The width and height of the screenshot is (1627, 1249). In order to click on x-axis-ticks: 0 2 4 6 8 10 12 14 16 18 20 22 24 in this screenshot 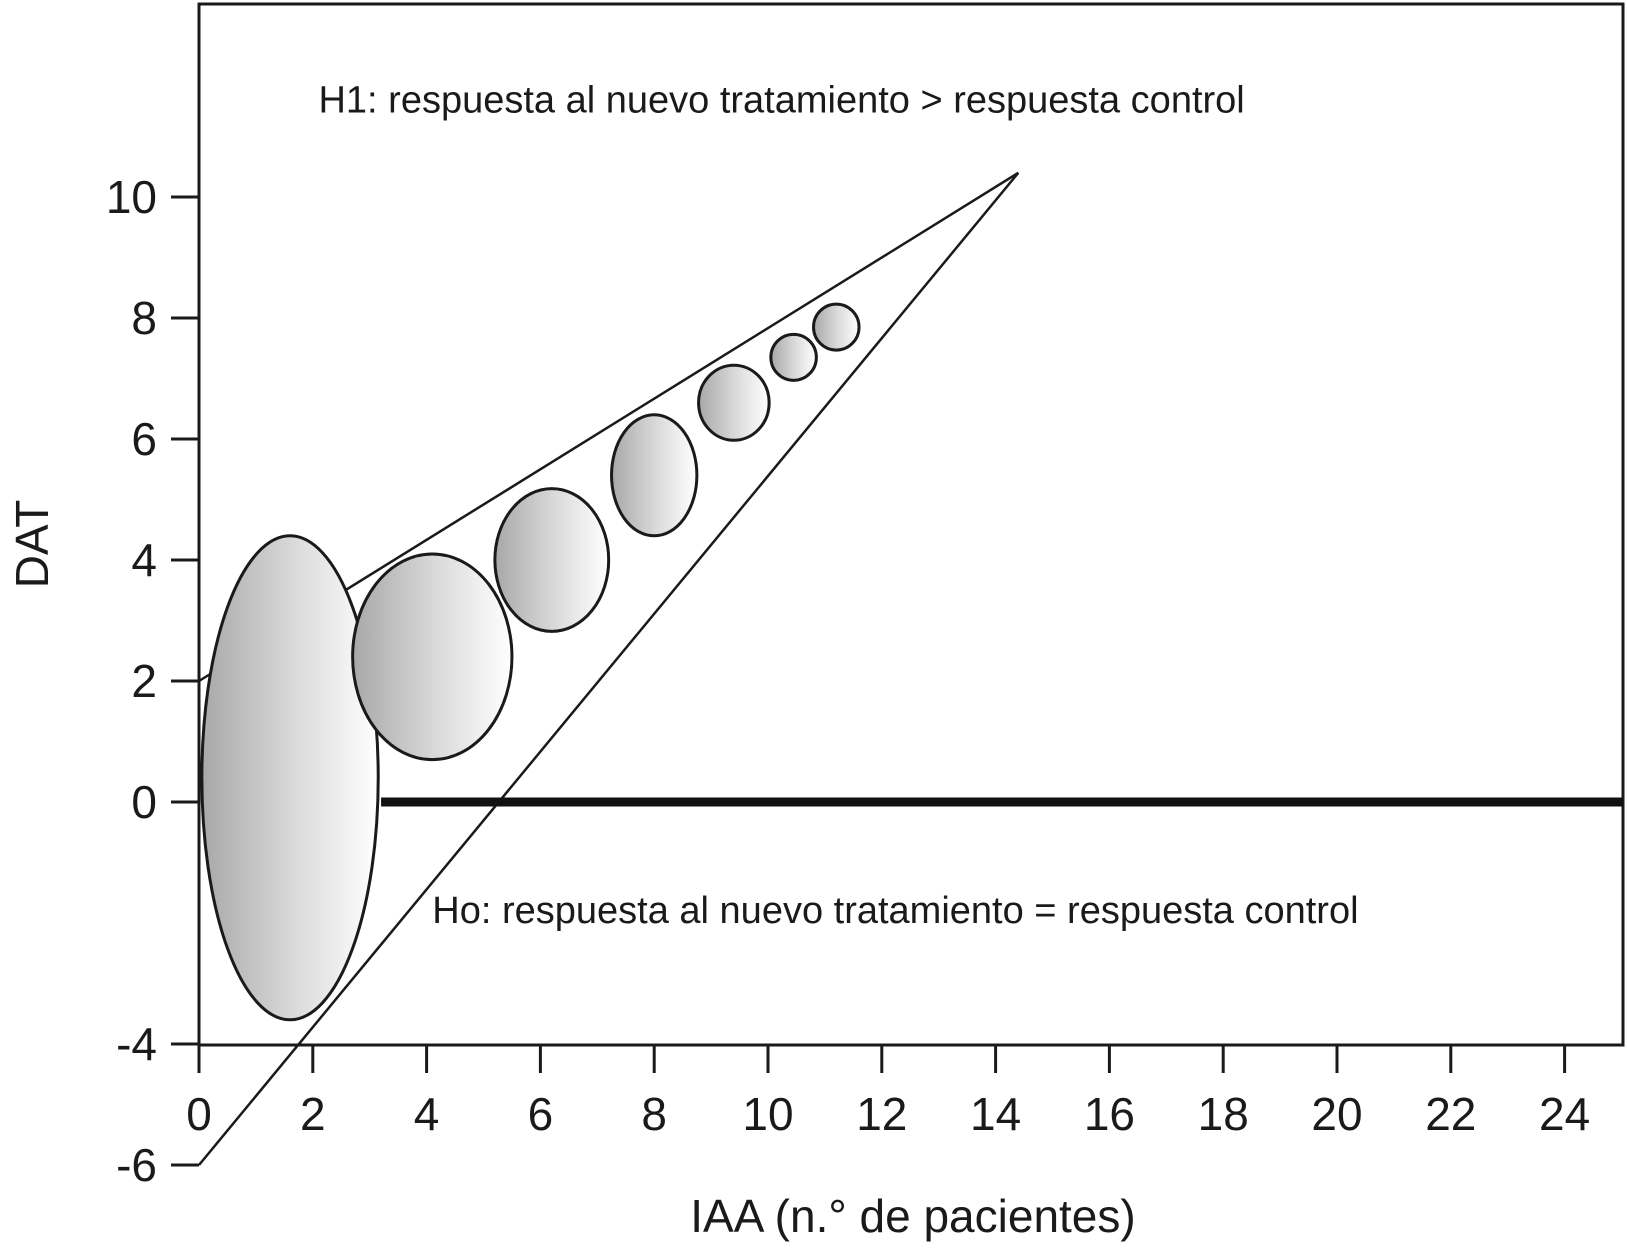, I will do `click(888, 1092)`.